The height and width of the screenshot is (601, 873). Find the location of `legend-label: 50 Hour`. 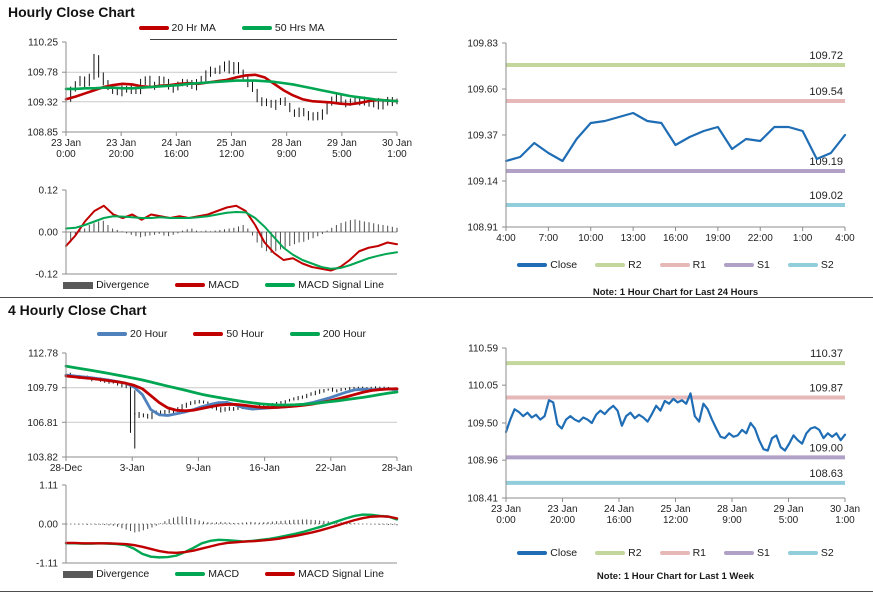

legend-label: 50 Hour is located at coordinates (245, 334).